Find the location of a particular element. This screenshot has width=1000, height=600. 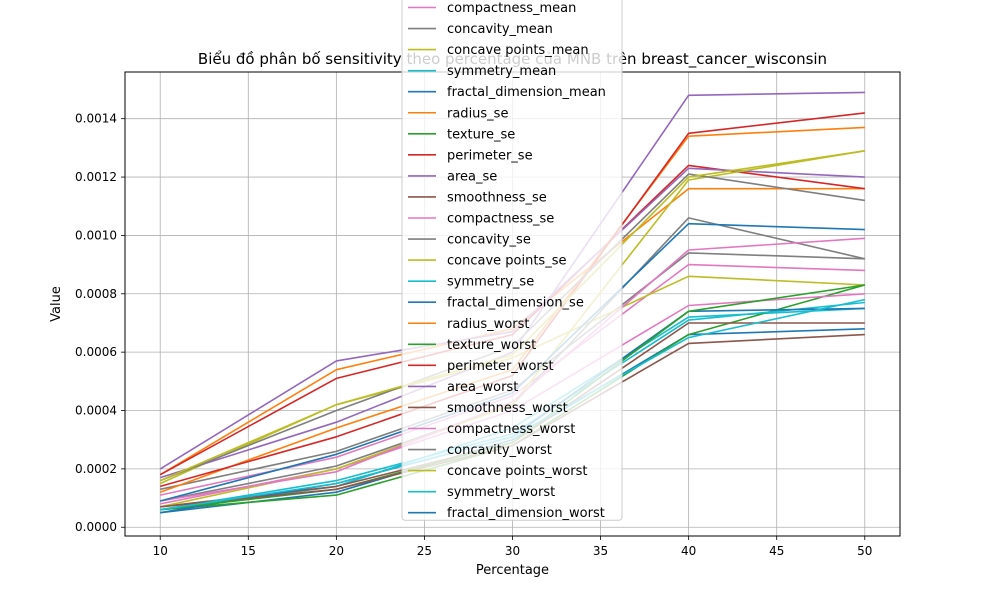

legend-entry: radius_se is located at coordinates (477, 113).